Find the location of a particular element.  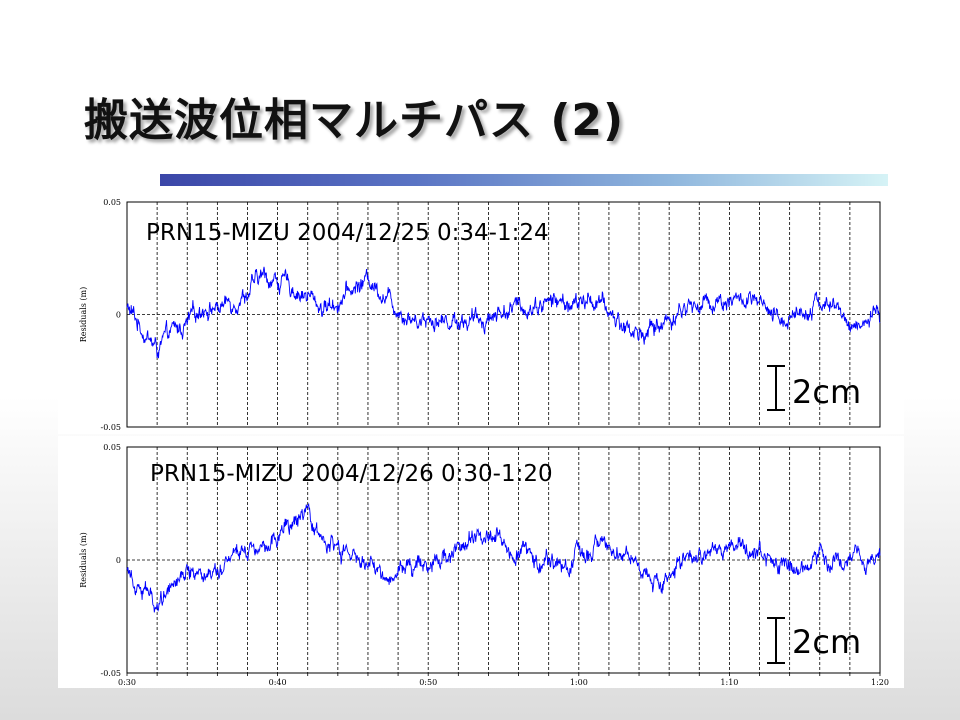

panel-title: PRN15-MIZU 2004/12/25 0:34-1:24 is located at coordinates (347, 233).